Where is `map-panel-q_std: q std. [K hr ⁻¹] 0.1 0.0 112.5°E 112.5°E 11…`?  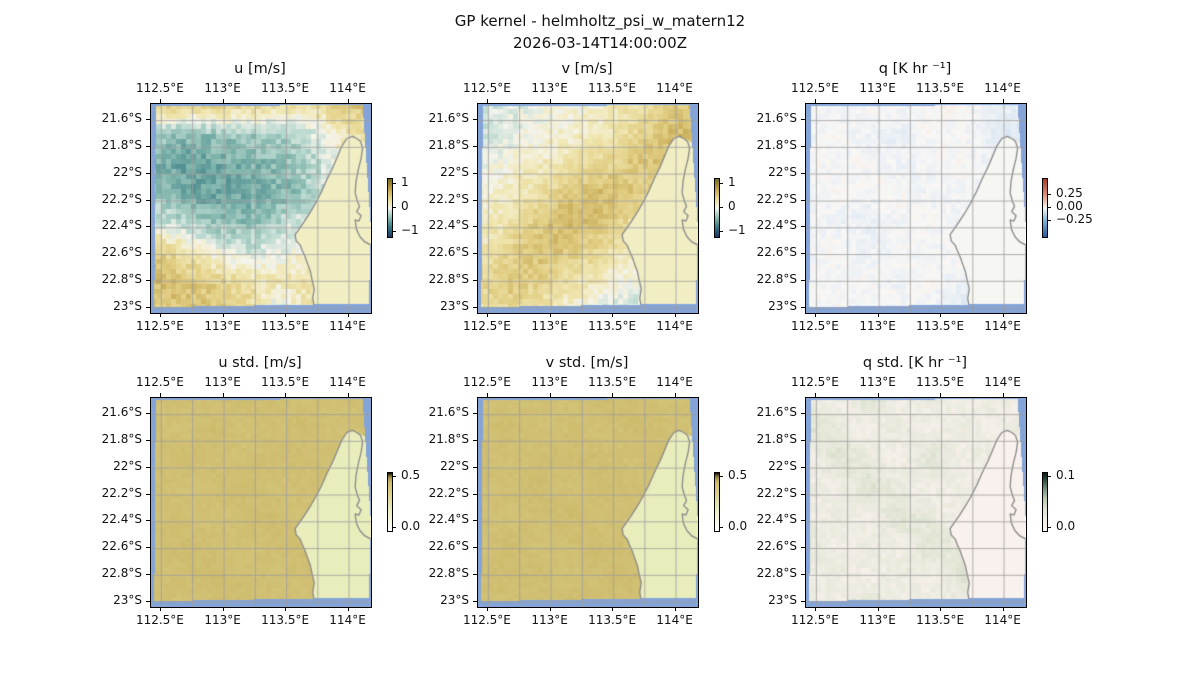
map-panel-q_std: q std. [K hr ⁻¹] 0.1 0.0 112.5°E 112.5°E 11… is located at coordinates (916, 491).